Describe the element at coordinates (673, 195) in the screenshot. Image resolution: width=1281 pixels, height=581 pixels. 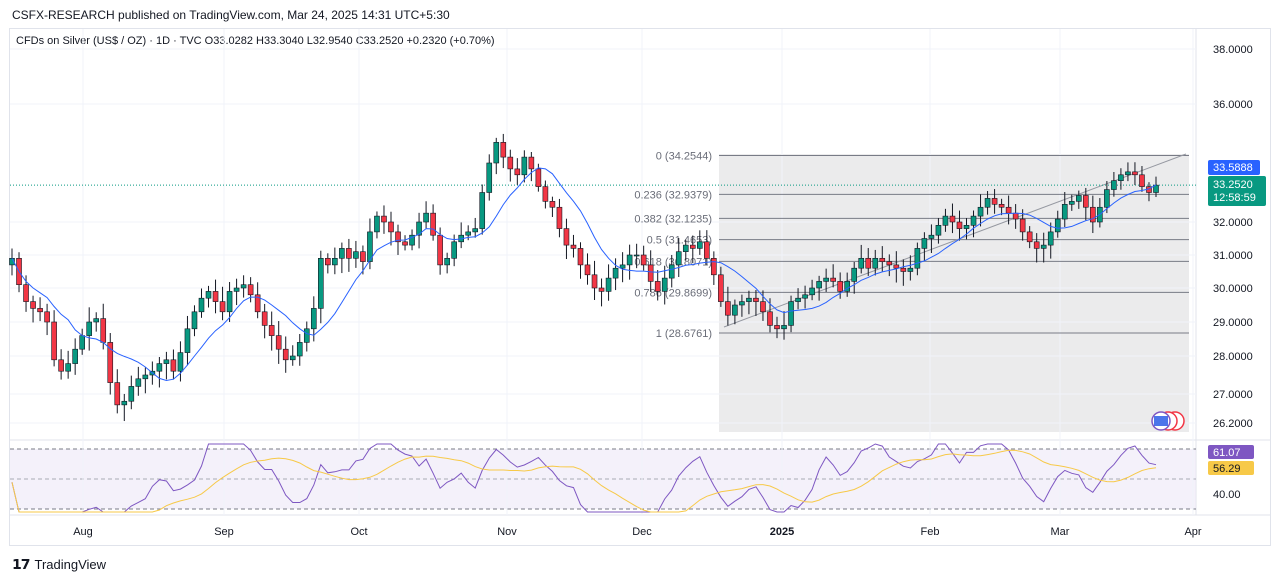
I see `fib-level-label: 0.236 (32.9379)` at that location.